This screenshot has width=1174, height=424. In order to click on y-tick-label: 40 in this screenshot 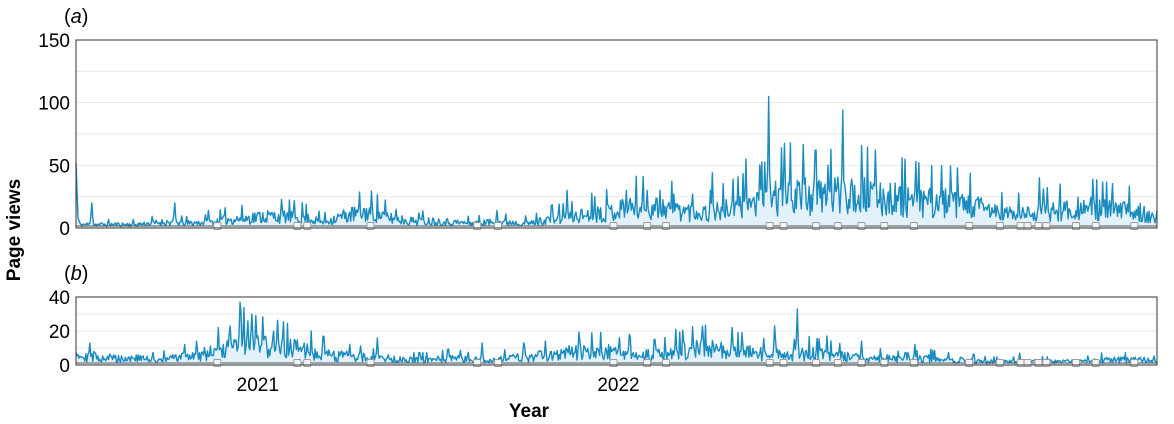, I will do `click(59, 298)`.